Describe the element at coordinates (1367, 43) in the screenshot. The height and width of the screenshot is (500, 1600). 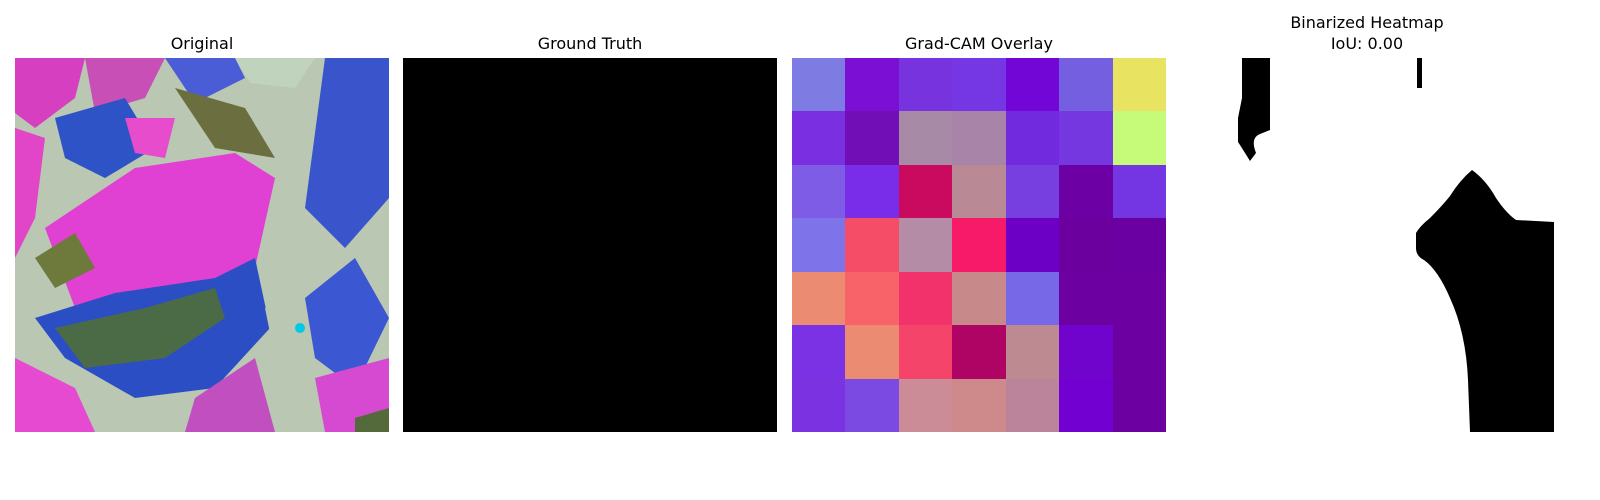
I see `iou-score: IoU: 0.00` at that location.